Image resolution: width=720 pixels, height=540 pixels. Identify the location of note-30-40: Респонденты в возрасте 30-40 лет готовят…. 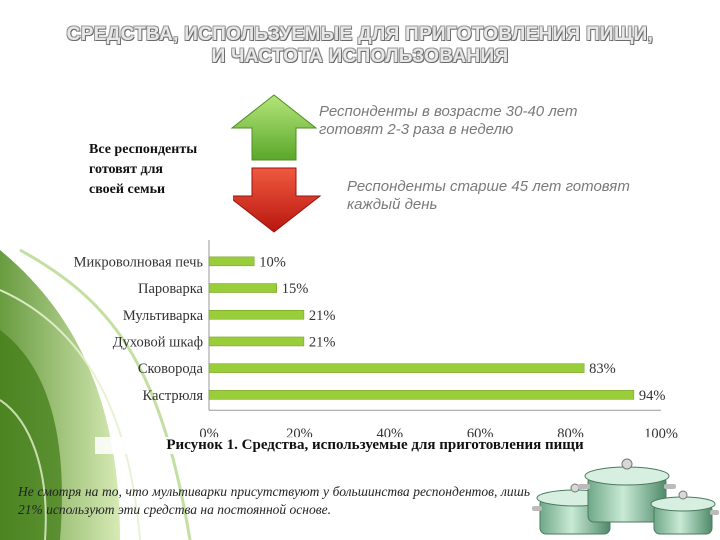
(469, 121).